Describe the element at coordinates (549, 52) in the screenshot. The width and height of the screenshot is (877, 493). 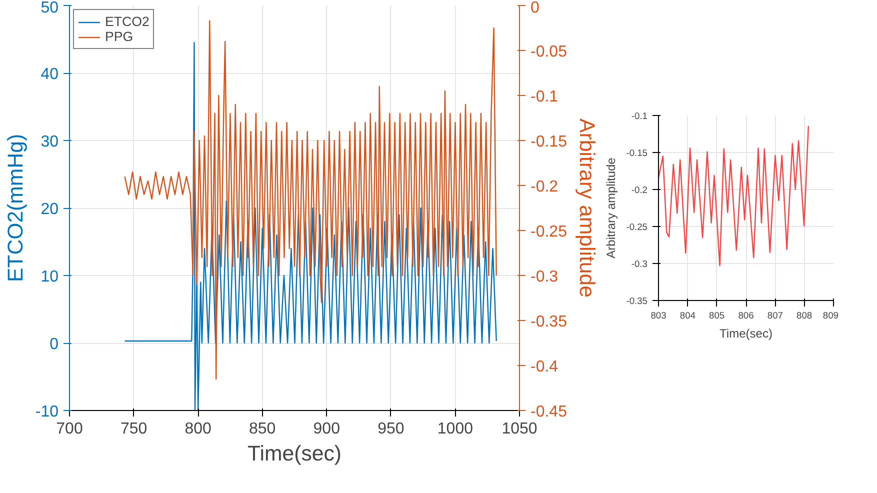
I see `y2-tick-label: -0.05` at that location.